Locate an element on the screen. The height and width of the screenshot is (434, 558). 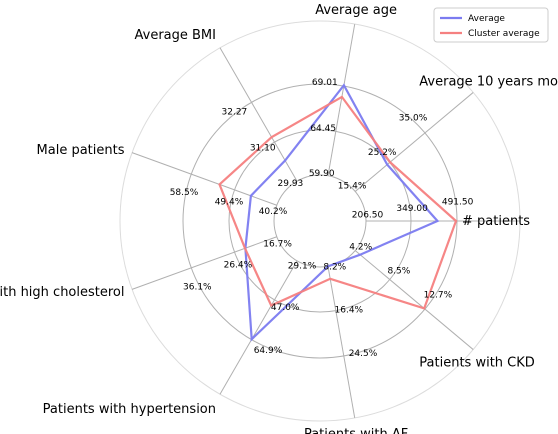
axis-label: # patients is located at coordinates (496, 221).